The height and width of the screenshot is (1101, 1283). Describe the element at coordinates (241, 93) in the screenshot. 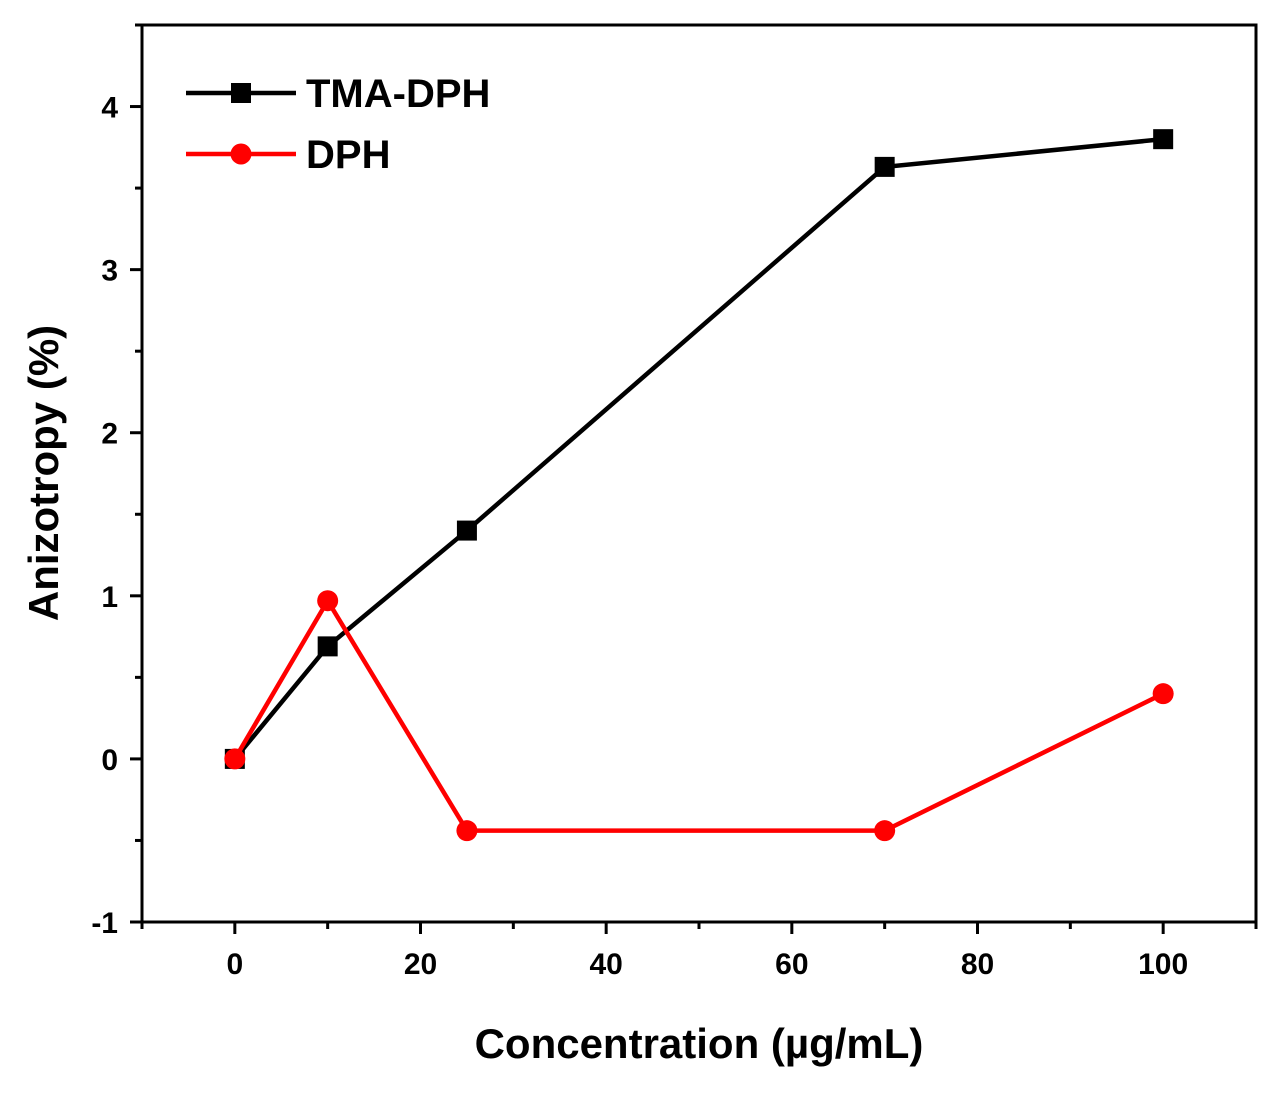

I see `legend-marker-tma-dph` at that location.